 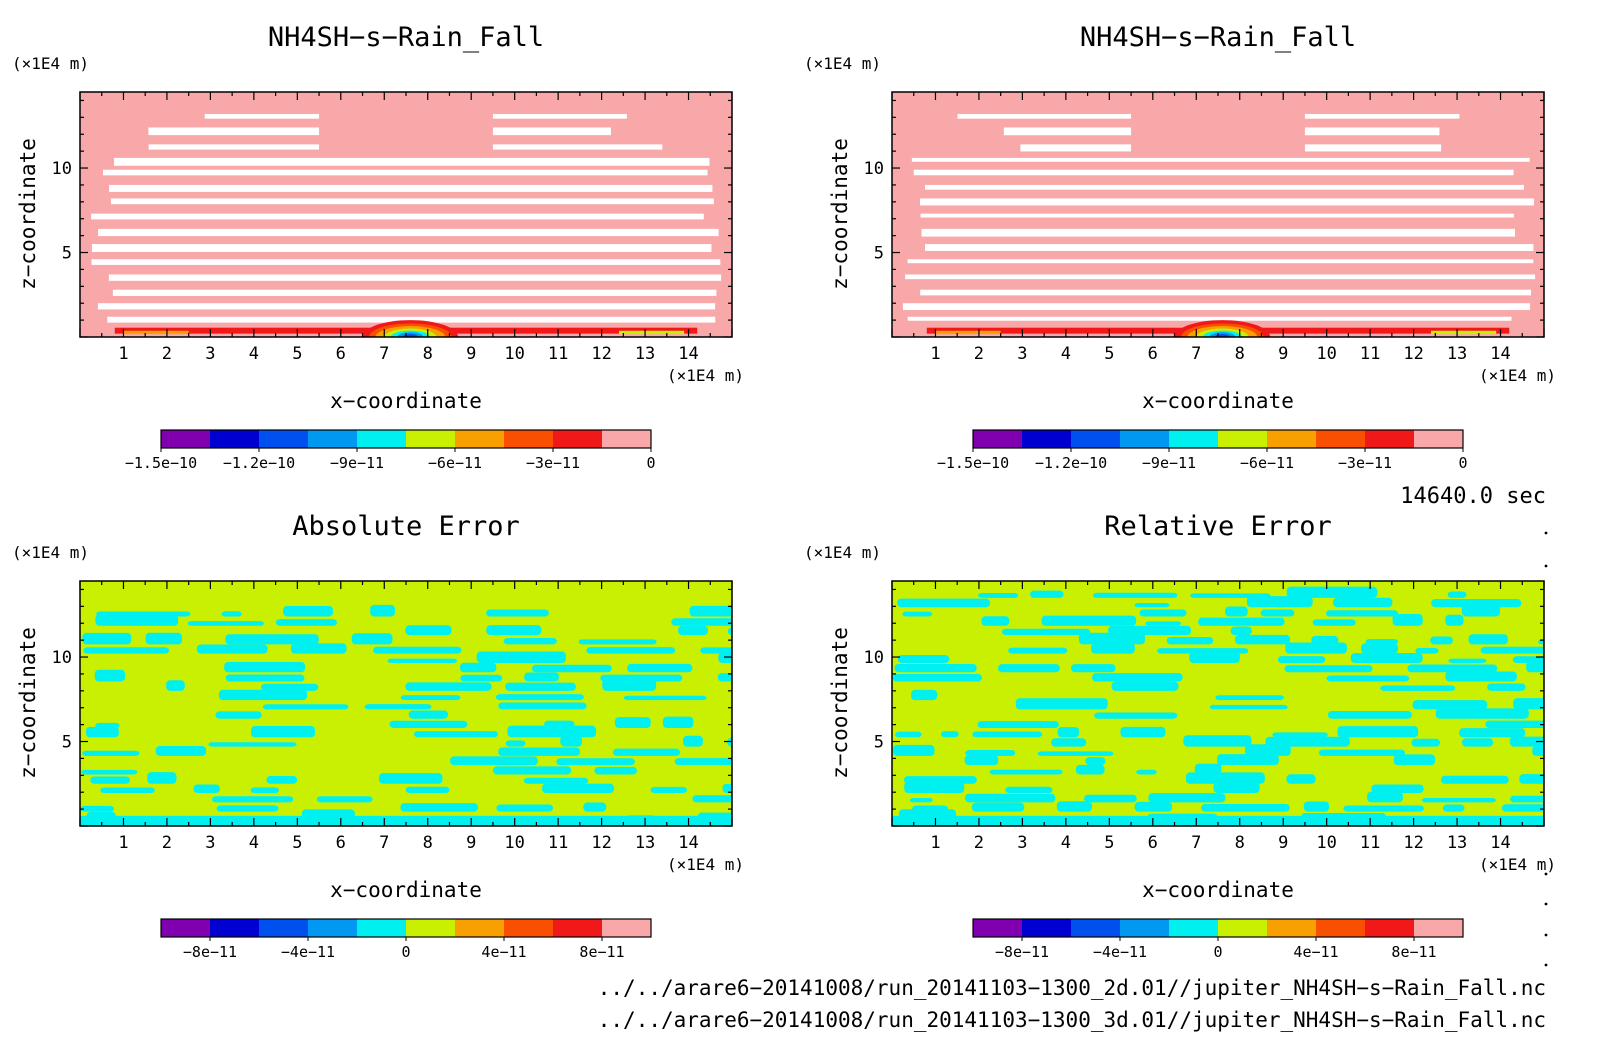 What do you see at coordinates (1283, 354) in the screenshot?
I see `x-tick-label: 9` at bounding box center [1283, 354].